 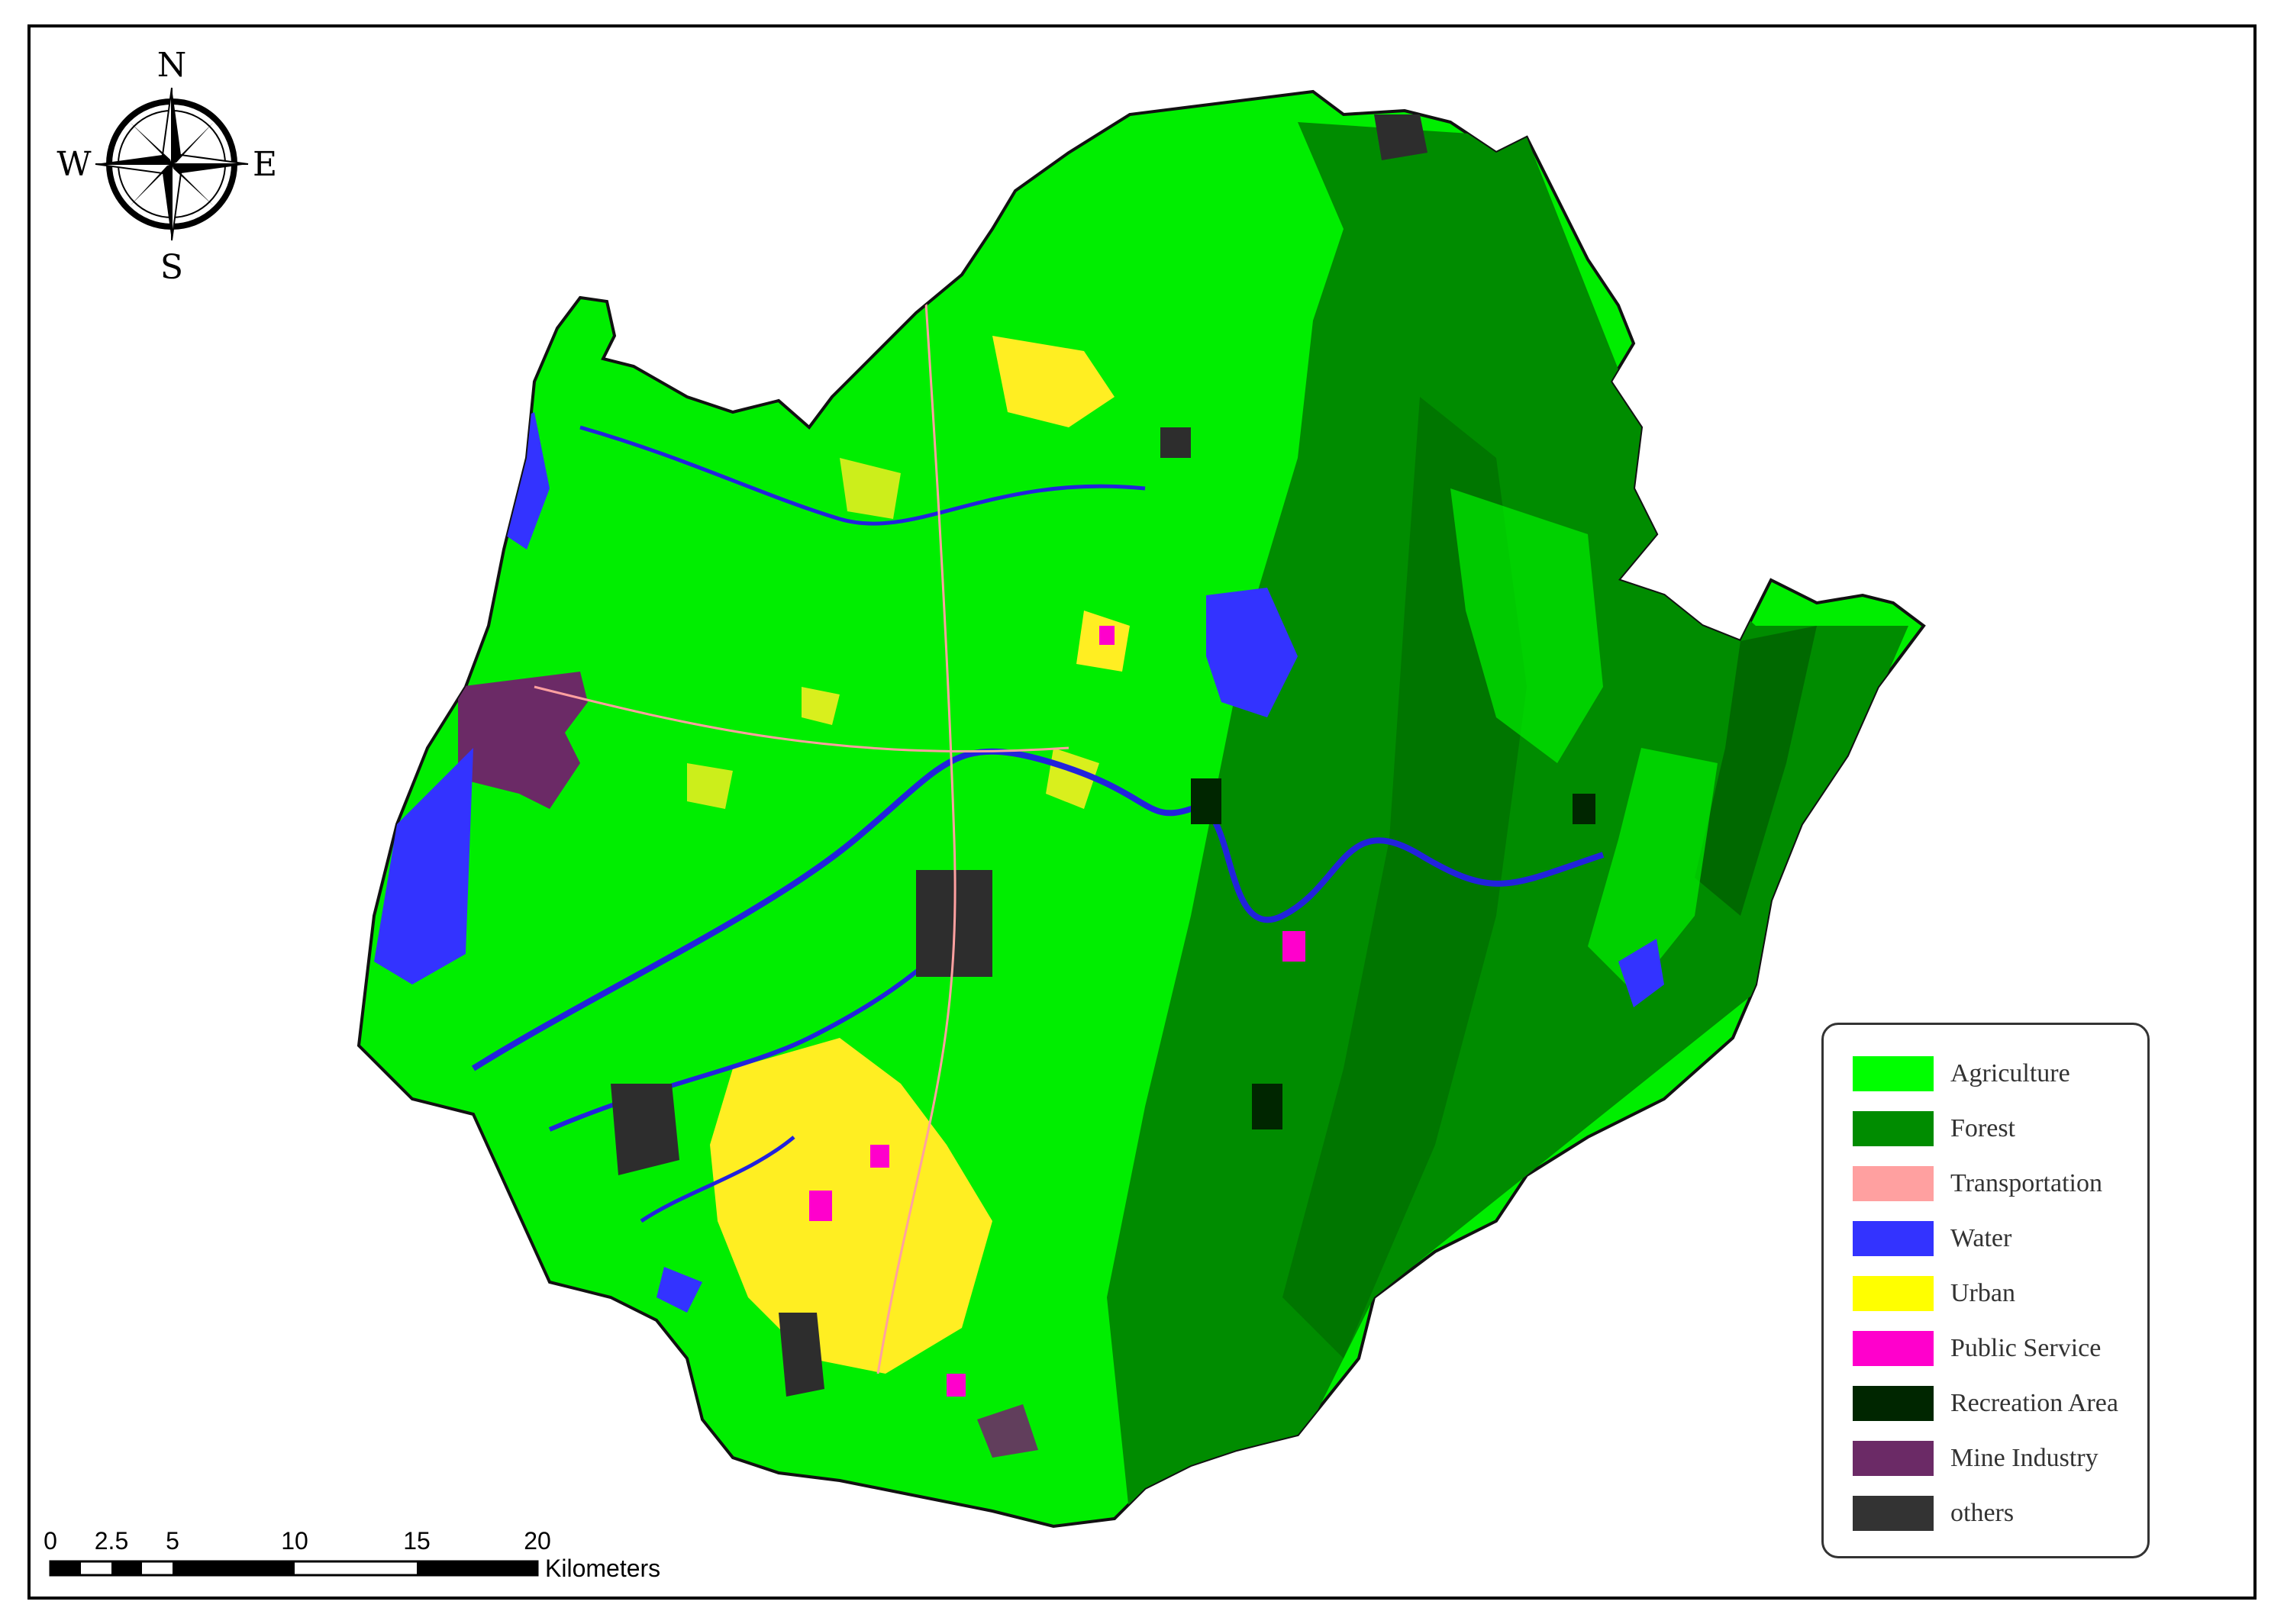 I want to click on scale-unit: Kilometers, so click(x=602, y=1569).